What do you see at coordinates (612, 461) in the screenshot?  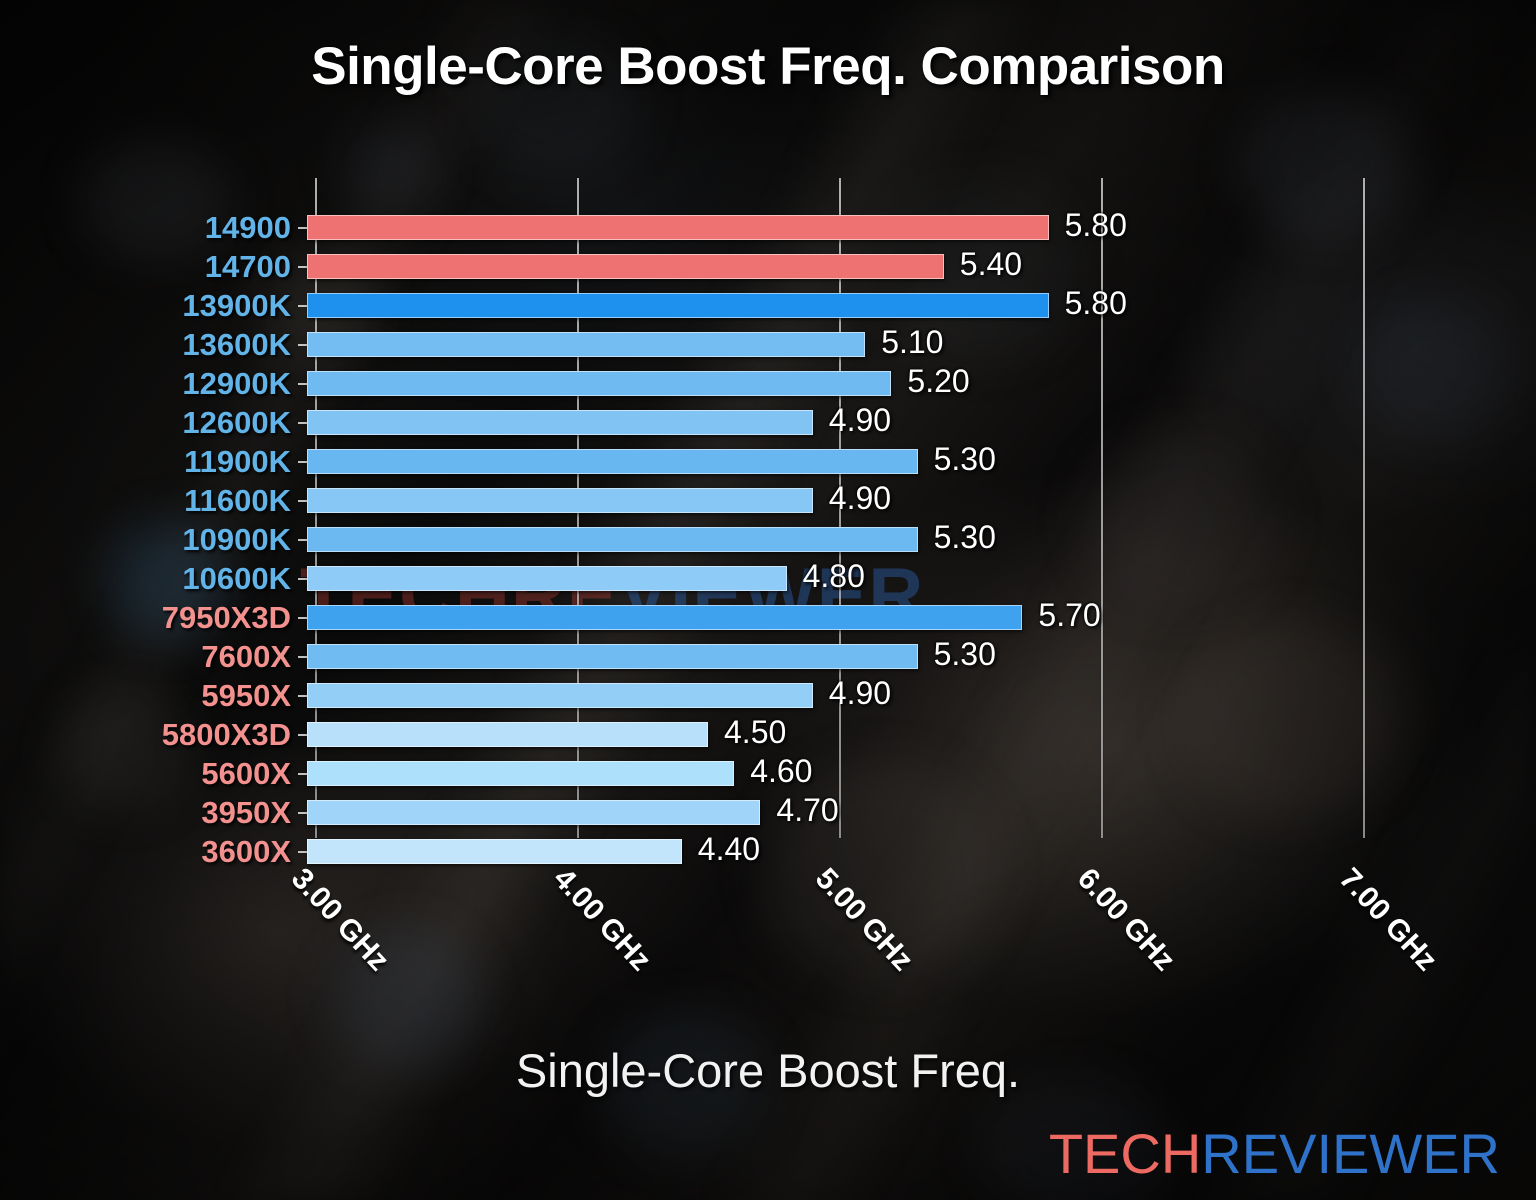 I see `bar-11900k` at bounding box center [612, 461].